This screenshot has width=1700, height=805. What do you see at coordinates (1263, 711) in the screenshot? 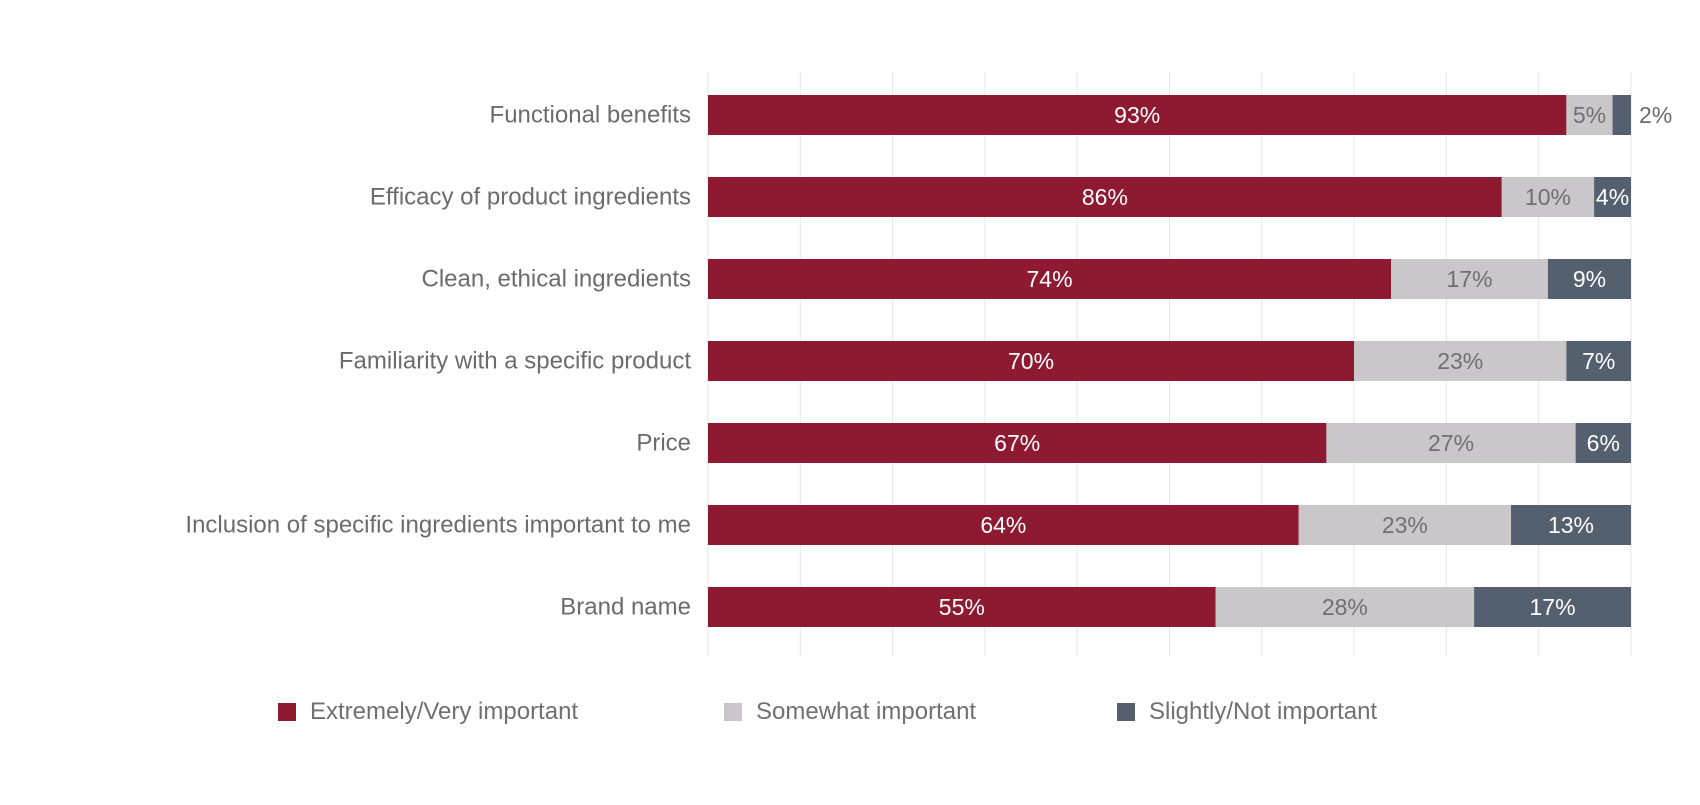
I see `legend-label-slightly-not-important: Slightly/Not important` at bounding box center [1263, 711].